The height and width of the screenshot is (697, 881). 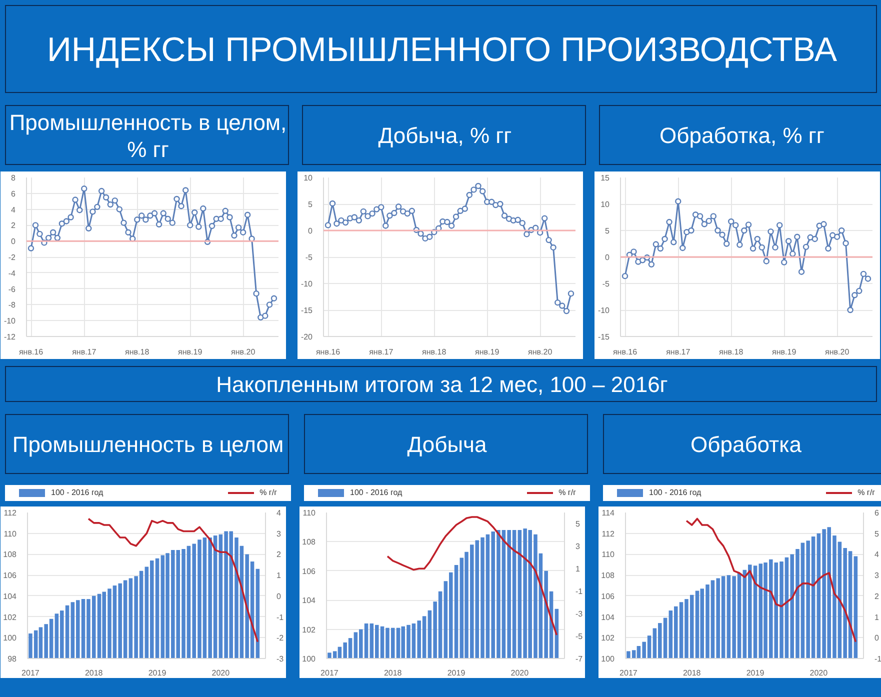 I want to click on text: ИНДЕКСЫ ПРОМЫШЛЕННОГО ПРОИЗВОДСТВА, so click(x=442, y=50).